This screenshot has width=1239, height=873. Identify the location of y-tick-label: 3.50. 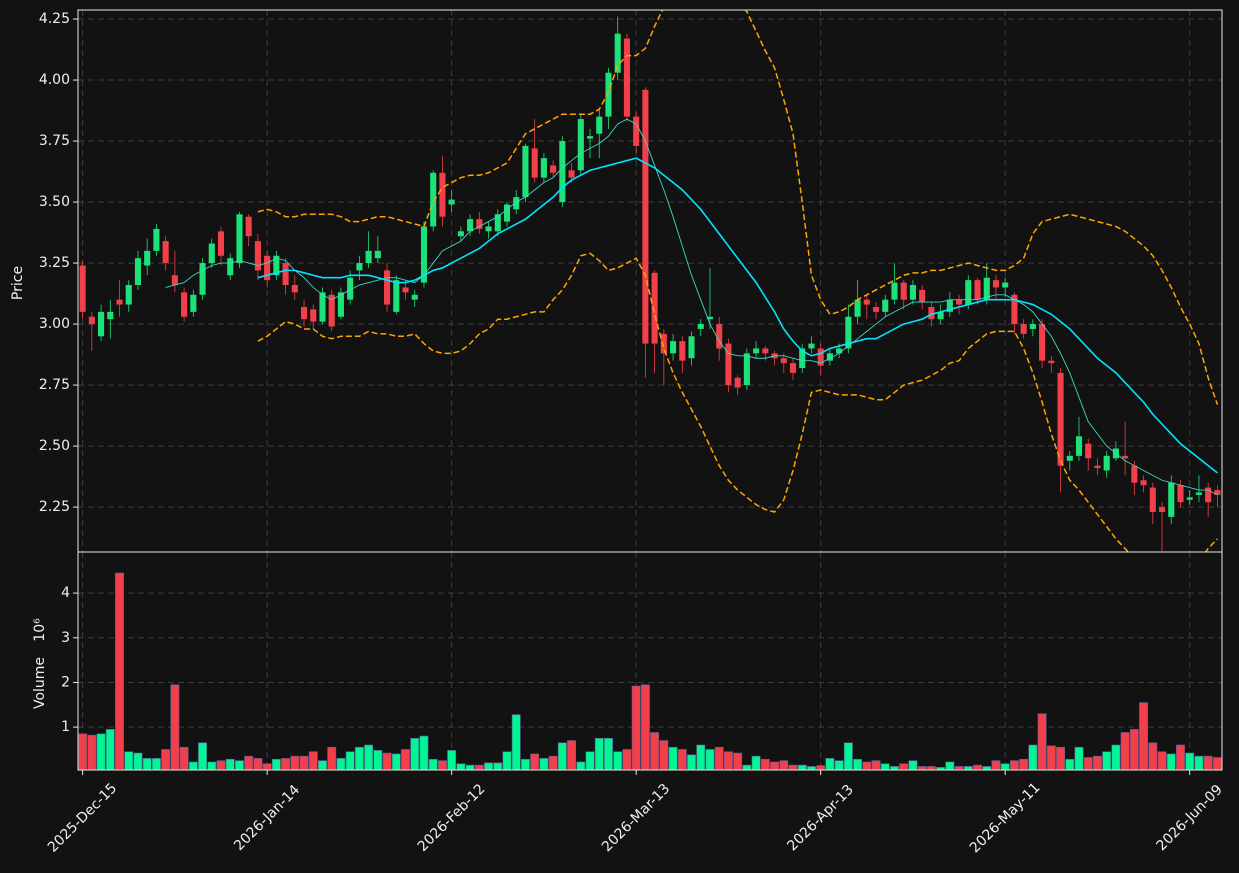
(54, 202).